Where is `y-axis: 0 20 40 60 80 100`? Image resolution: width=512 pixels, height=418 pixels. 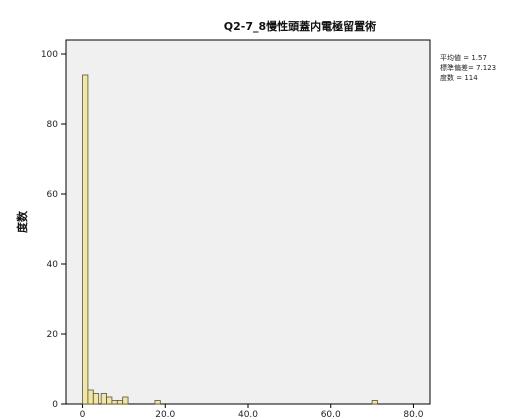 y-axis: 0 20 40 60 80 100 is located at coordinates (53, 230).